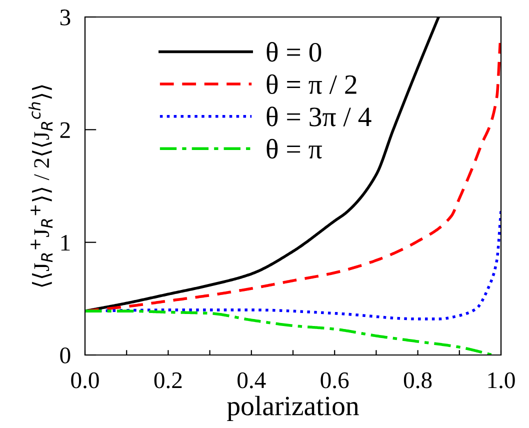  Describe the element at coordinates (293, 409) in the screenshot. I see `x-axis-title: polarization` at that location.